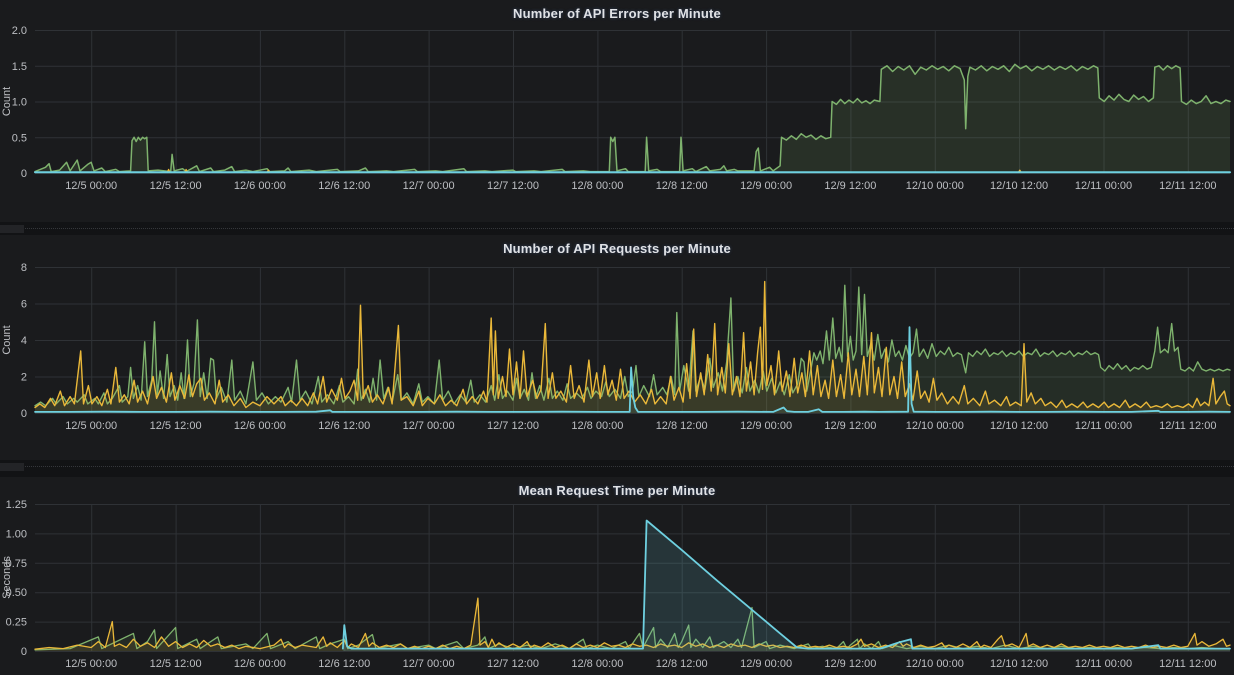 The image size is (1234, 675). I want to click on y-tick-label: 2, so click(24, 378).